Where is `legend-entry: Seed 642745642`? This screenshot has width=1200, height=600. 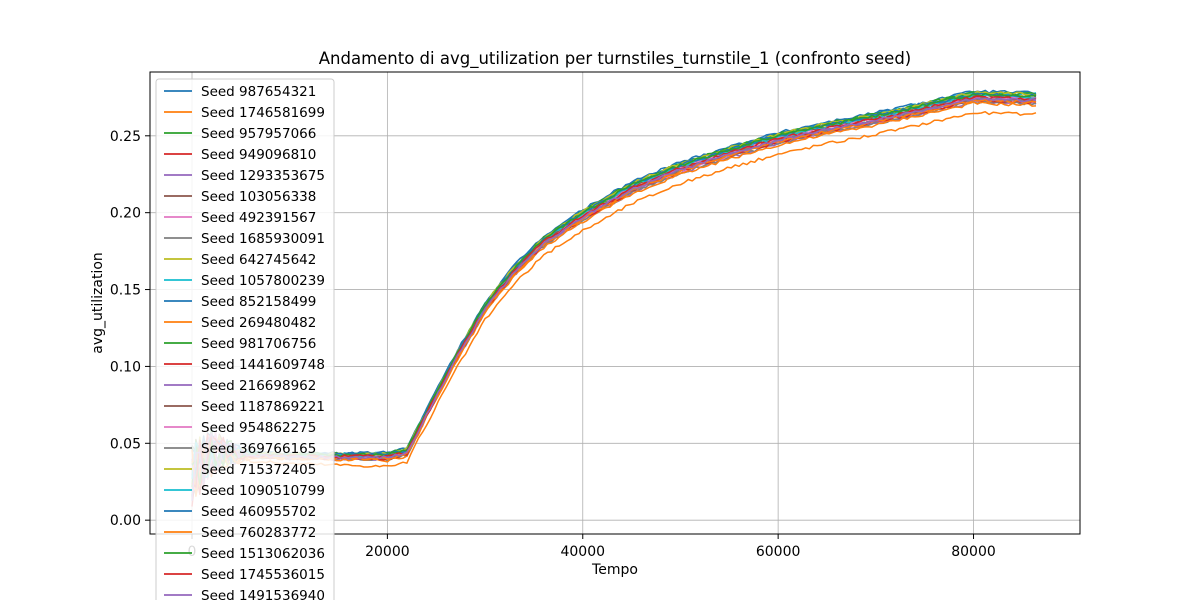 legend-entry: Seed 642745642 is located at coordinates (258, 260).